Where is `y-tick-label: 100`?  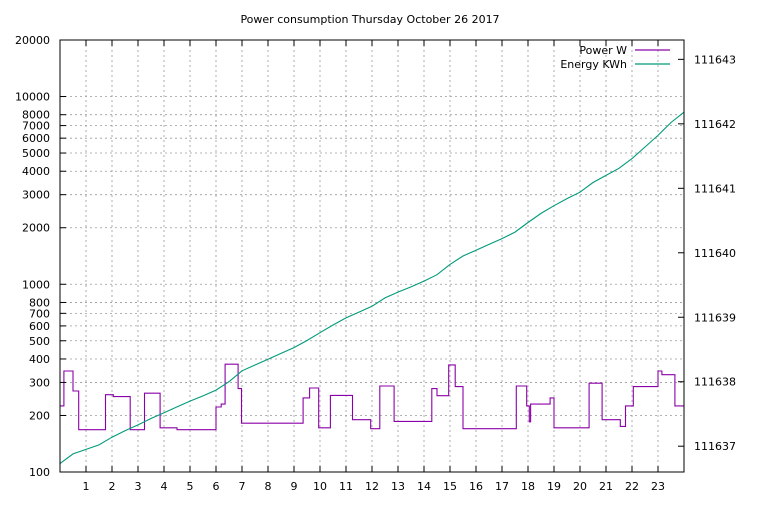
y-tick-label: 100 is located at coordinates (39, 472).